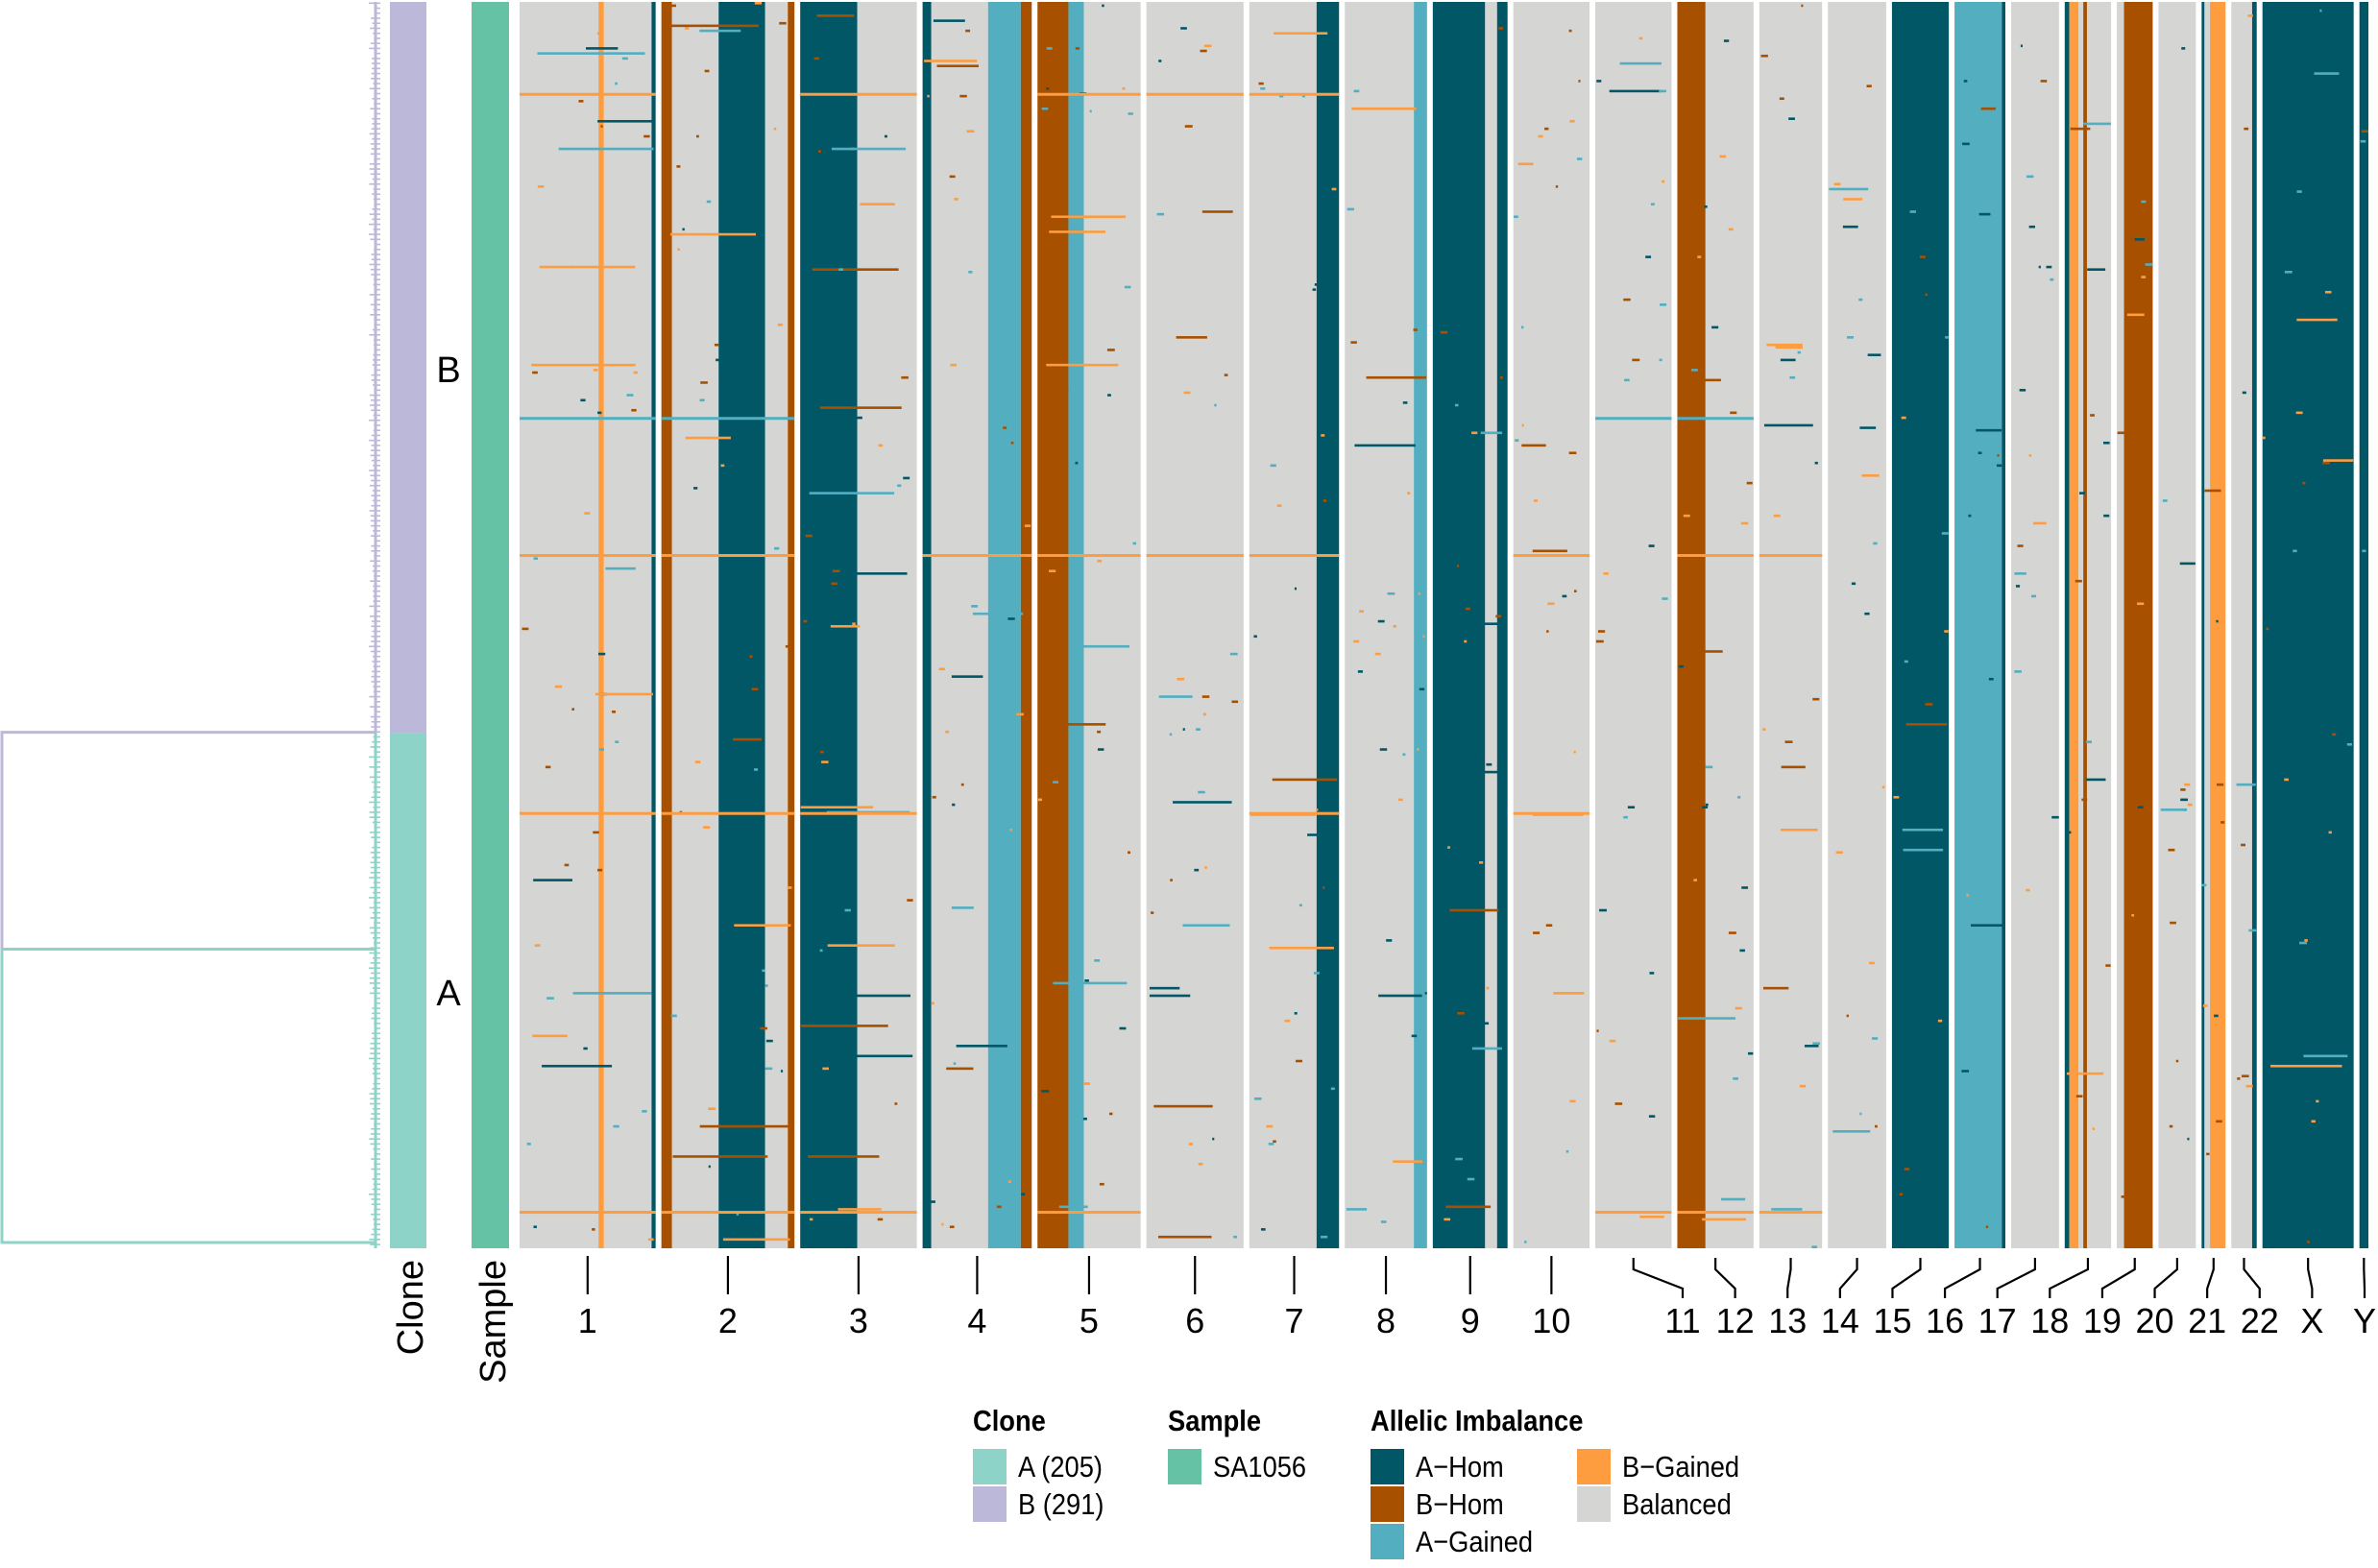 The height and width of the screenshot is (1568, 2378). What do you see at coordinates (1474, 1466) in the screenshot?
I see `legend-item-a-hom: A−Hom` at bounding box center [1474, 1466].